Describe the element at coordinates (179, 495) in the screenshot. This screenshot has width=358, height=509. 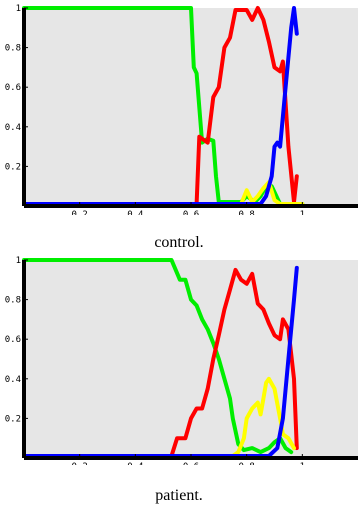
I see `patient-caption: patient.` at that location.